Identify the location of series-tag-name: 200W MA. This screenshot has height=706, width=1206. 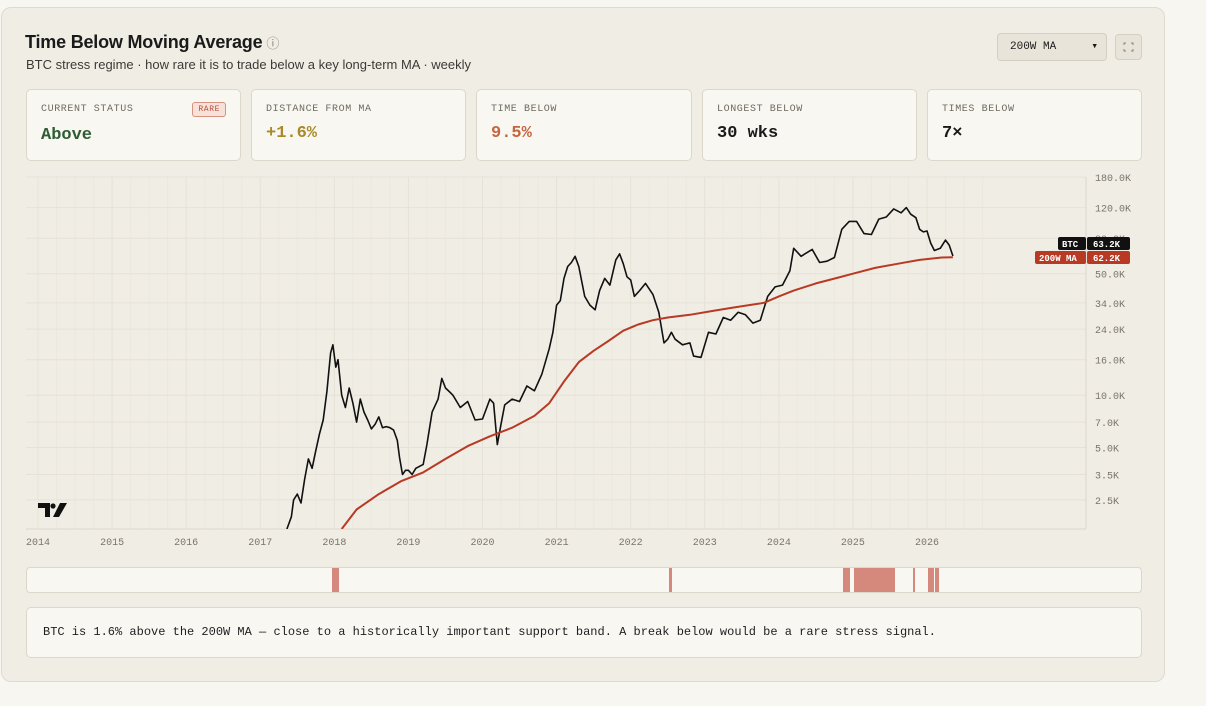
(1058, 259).